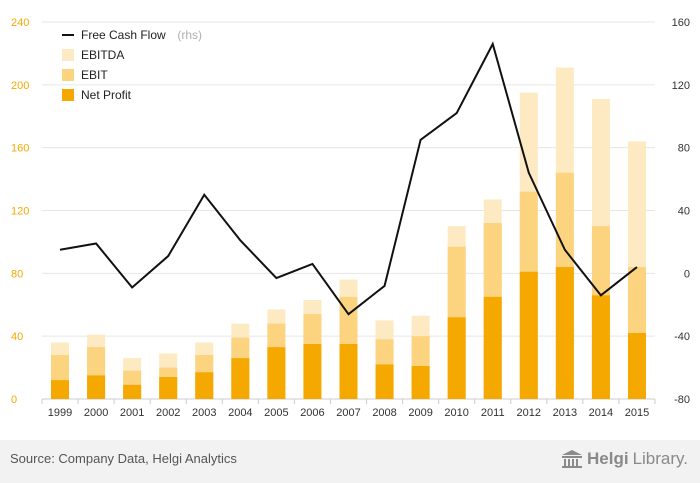 The width and height of the screenshot is (700, 483). What do you see at coordinates (682, 337) in the screenshot?
I see `right-tick-label: -40` at bounding box center [682, 337].